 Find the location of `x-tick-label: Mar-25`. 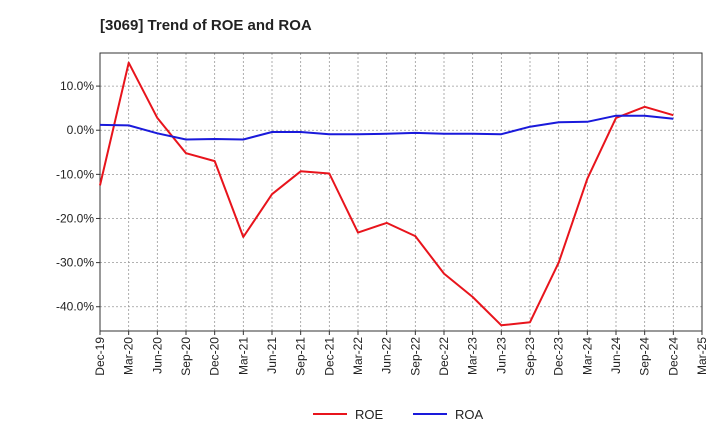

x-tick-label: Mar-25 is located at coordinates (702, 356).